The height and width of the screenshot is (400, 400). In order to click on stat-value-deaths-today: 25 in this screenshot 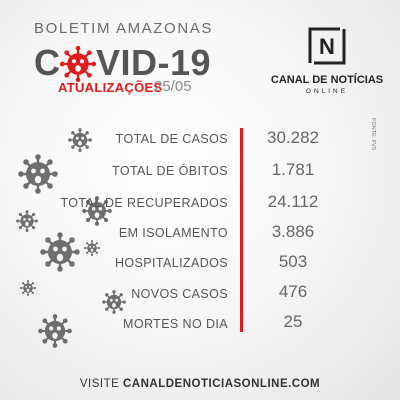, I will do `click(293, 321)`.